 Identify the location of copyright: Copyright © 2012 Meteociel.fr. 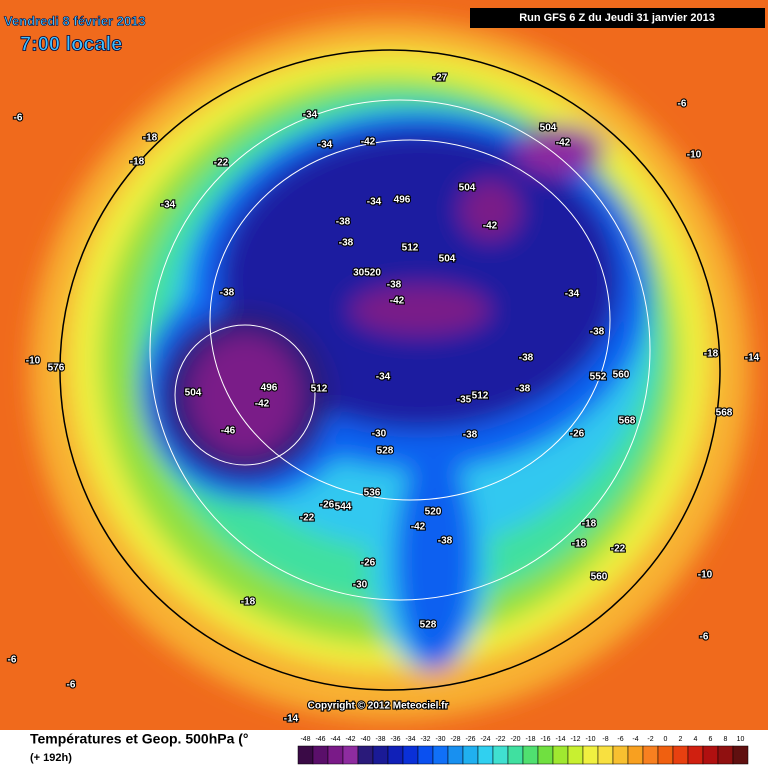
(378, 706).